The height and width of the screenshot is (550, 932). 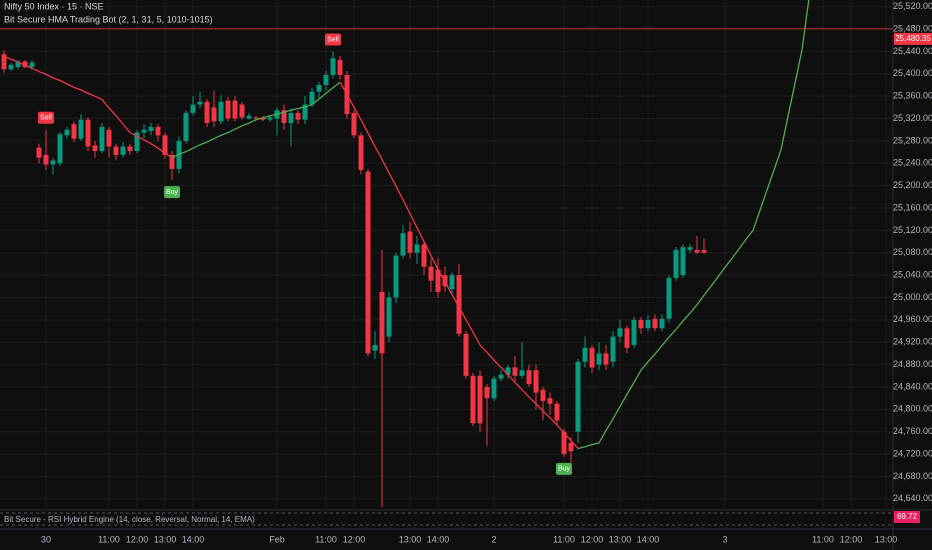 I want to click on y-tick-label: 25,200.00, so click(x=912, y=185).